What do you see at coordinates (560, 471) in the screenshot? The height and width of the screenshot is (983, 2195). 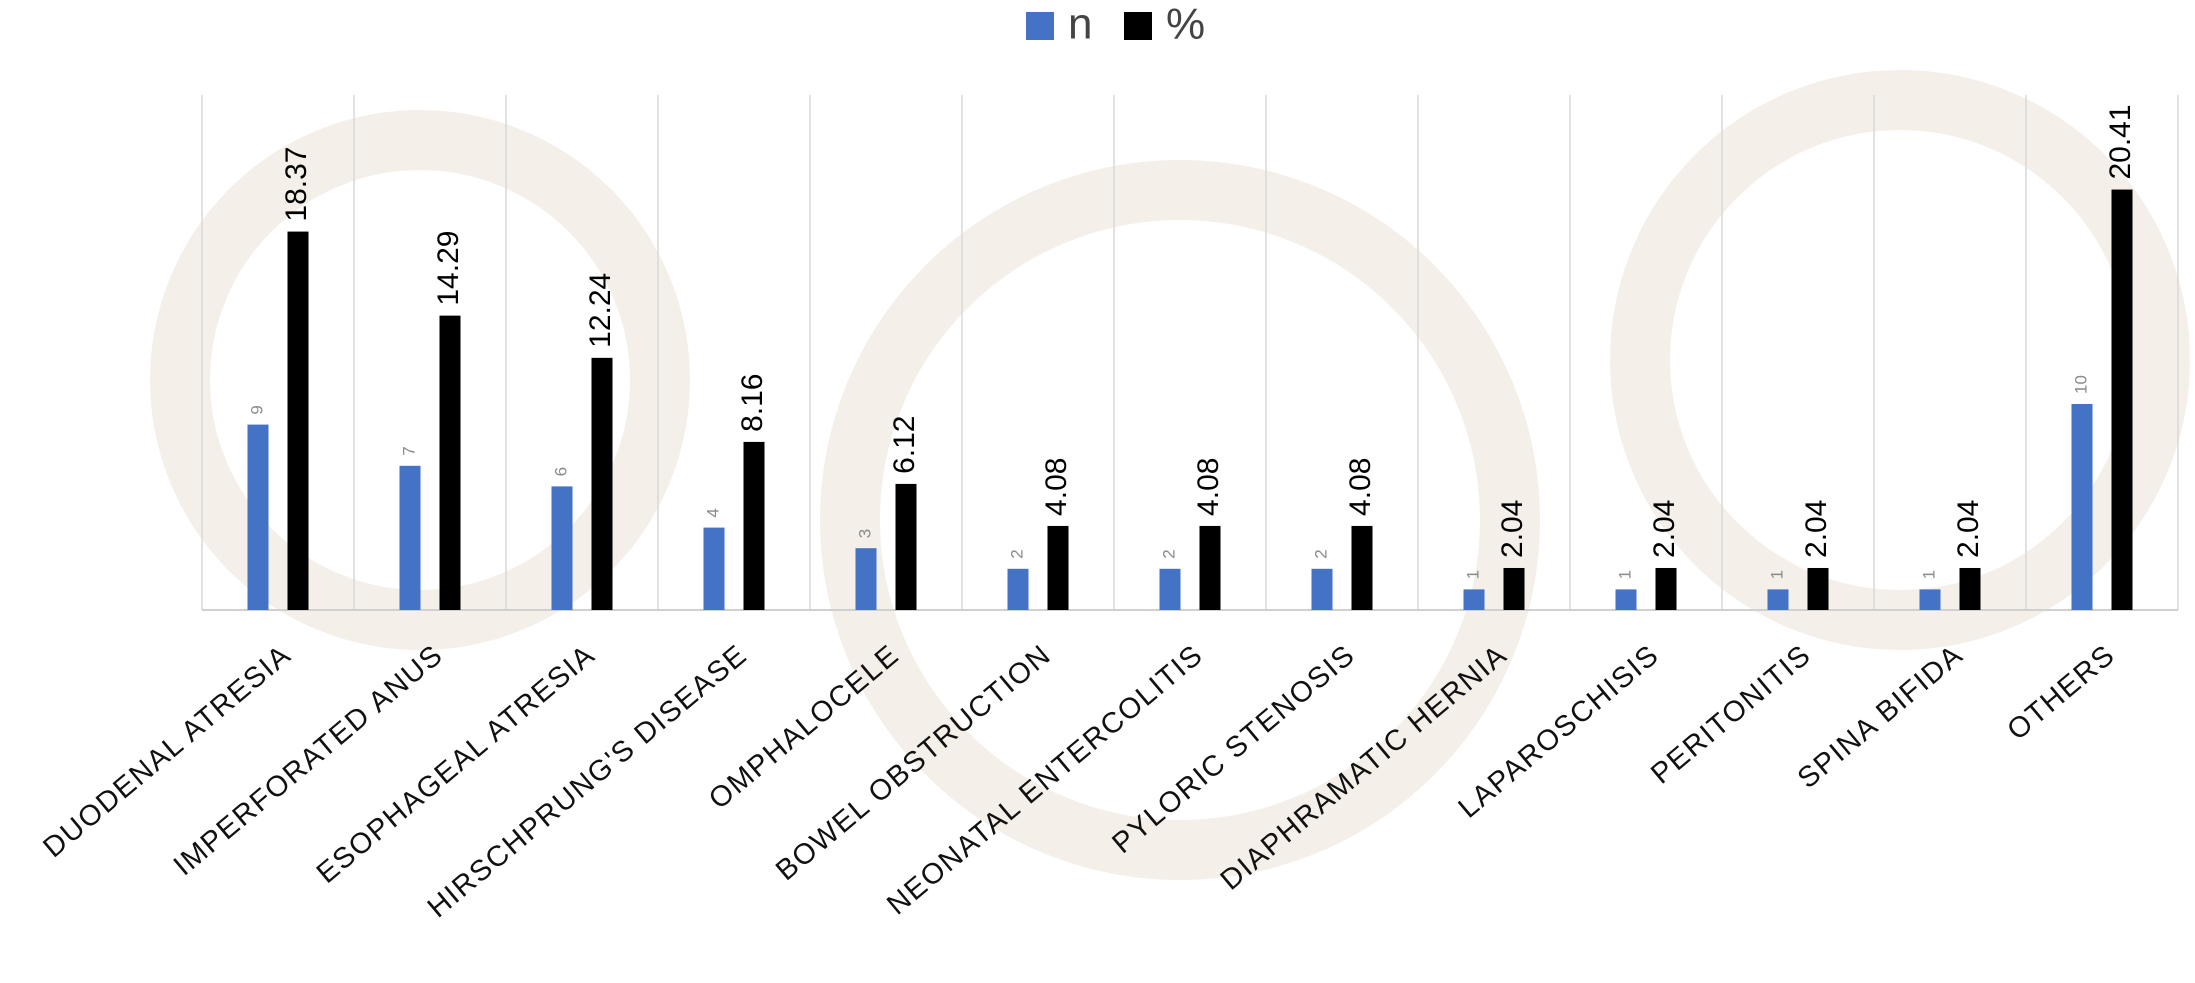 I see `data-label: 6` at bounding box center [560, 471].